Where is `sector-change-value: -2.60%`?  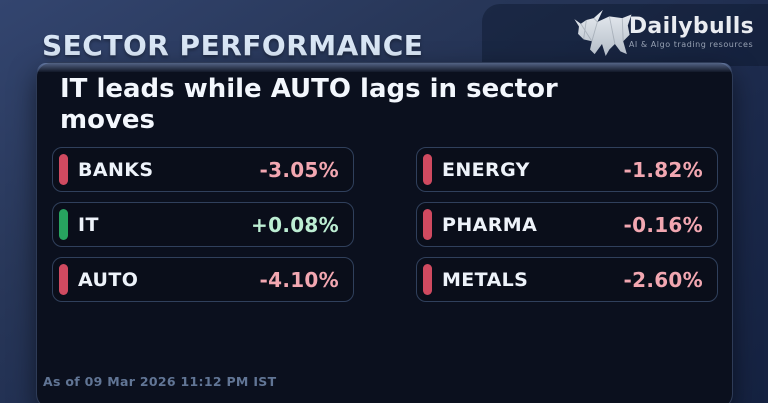 sector-change-value: -2.60% is located at coordinates (663, 279).